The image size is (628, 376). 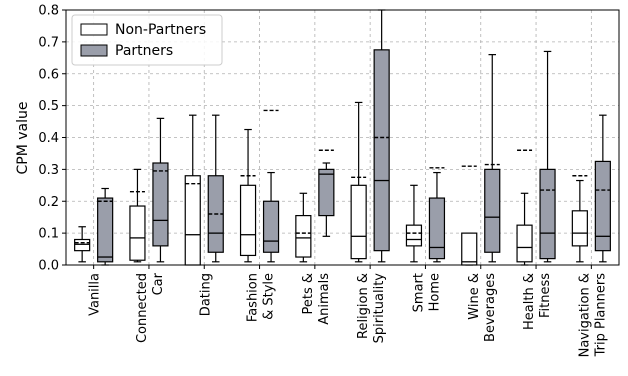 I want to click on x-tick-label-line: Connected, so click(x=142, y=308).